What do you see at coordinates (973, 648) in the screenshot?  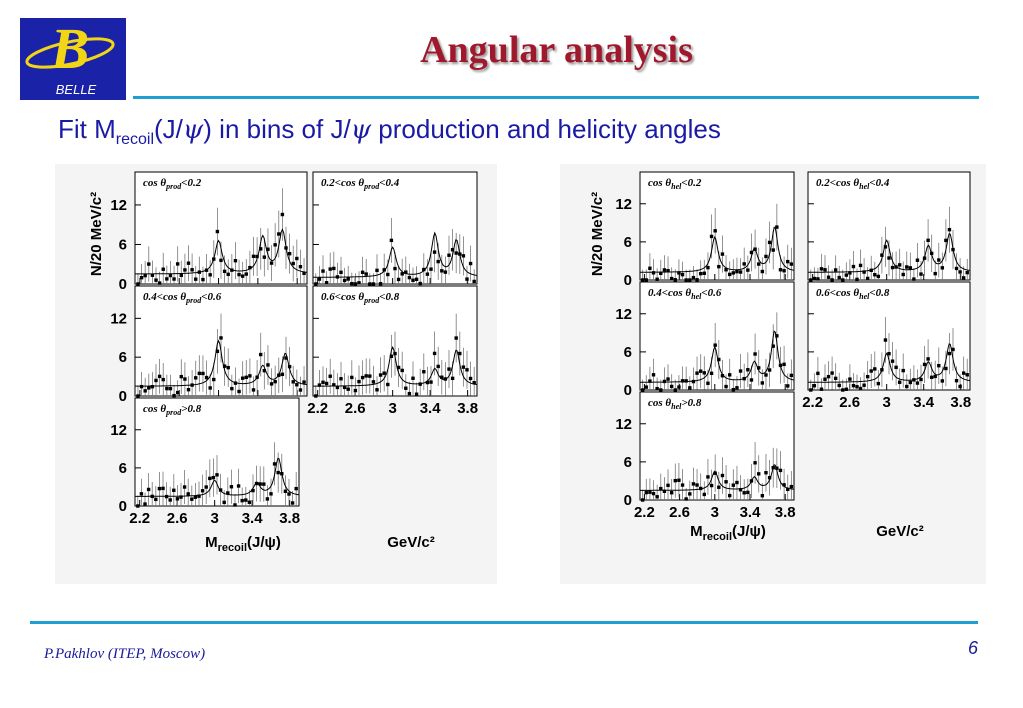 I see `page-number: 6` at bounding box center [973, 648].